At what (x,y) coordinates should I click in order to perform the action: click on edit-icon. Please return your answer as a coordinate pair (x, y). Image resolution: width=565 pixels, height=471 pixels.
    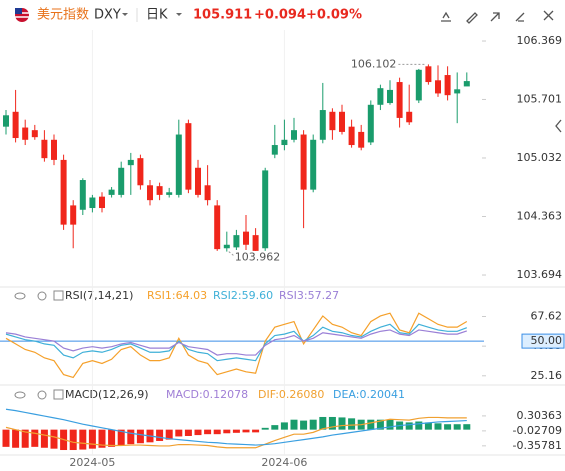
    Looking at the image, I should click on (520, 17).